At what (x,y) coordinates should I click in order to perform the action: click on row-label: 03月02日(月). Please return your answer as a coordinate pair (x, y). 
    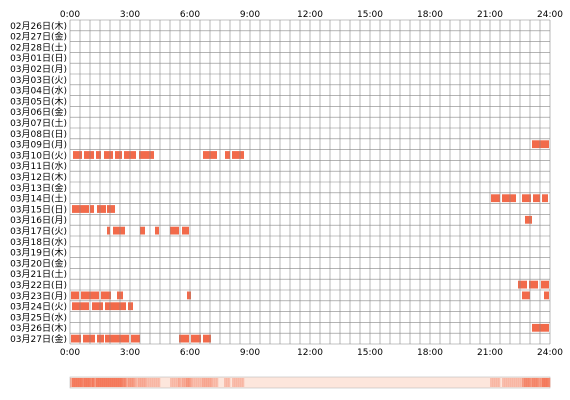
    Looking at the image, I should click on (38, 69).